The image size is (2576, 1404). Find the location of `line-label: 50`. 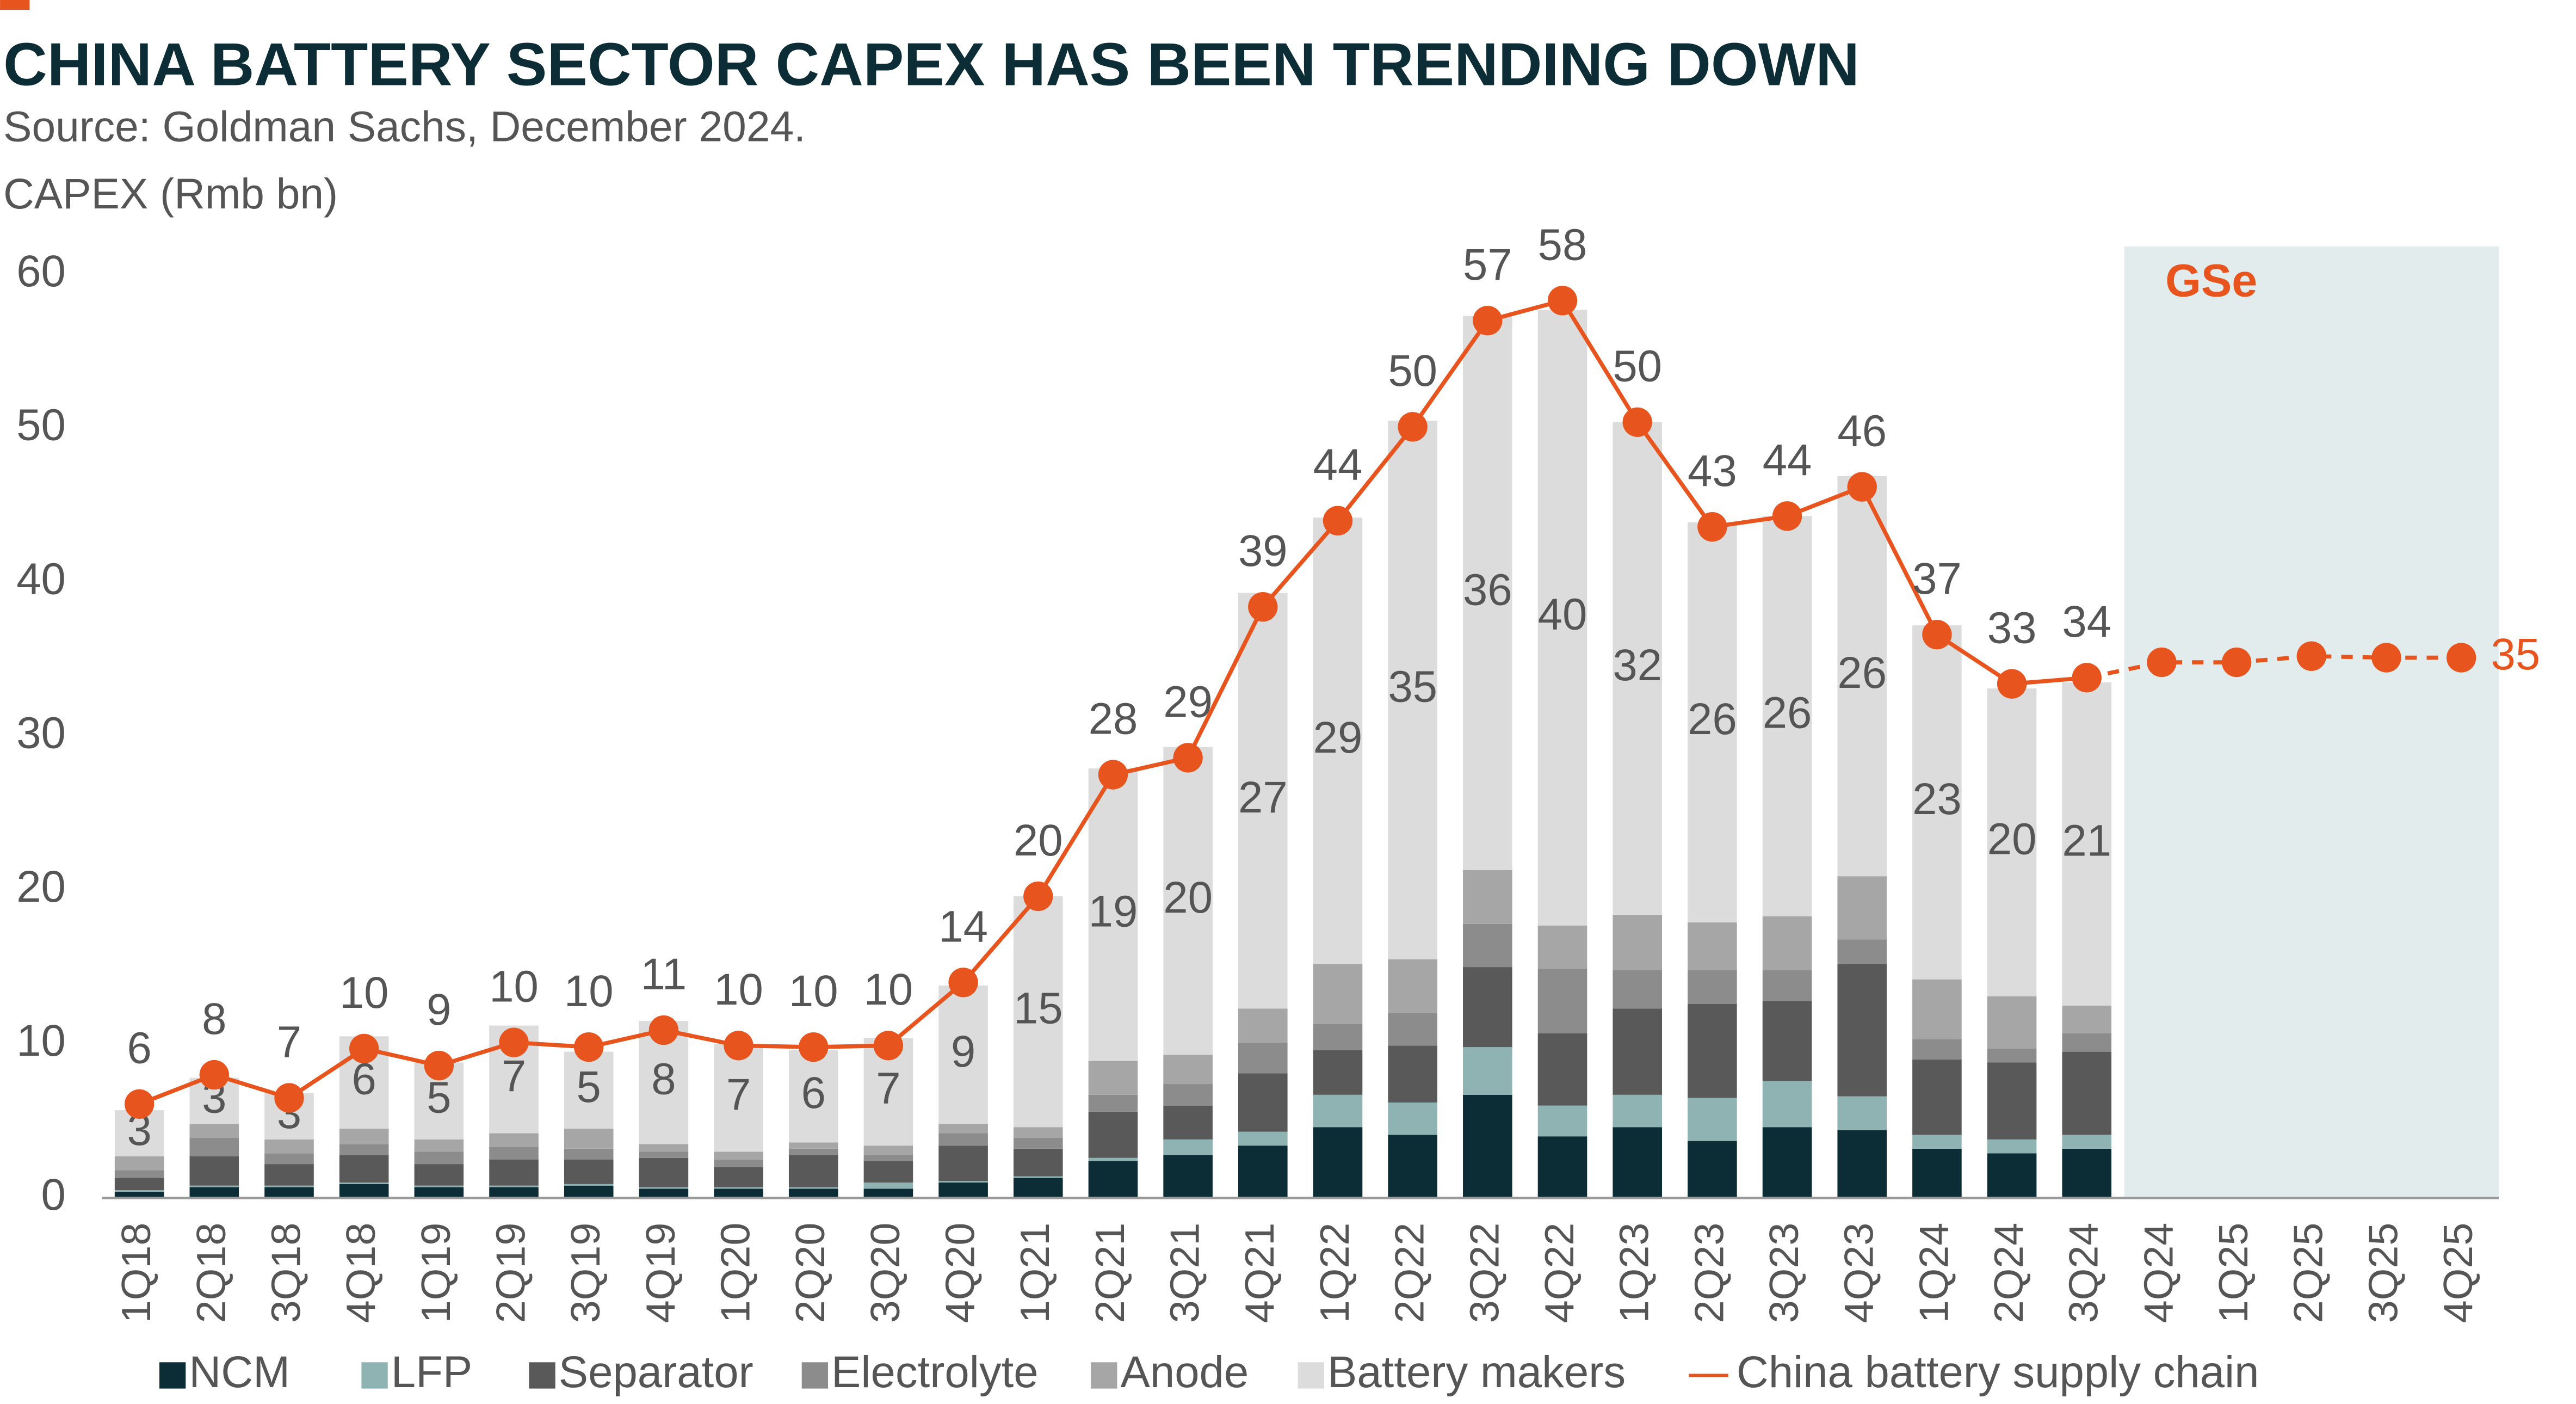

line-label: 50 is located at coordinates (1413, 371).